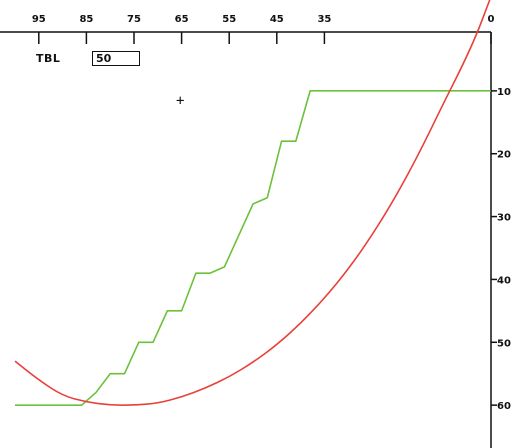 The height and width of the screenshot is (448, 515). I want to click on crosshair-cursor-icon: +, so click(180, 101).